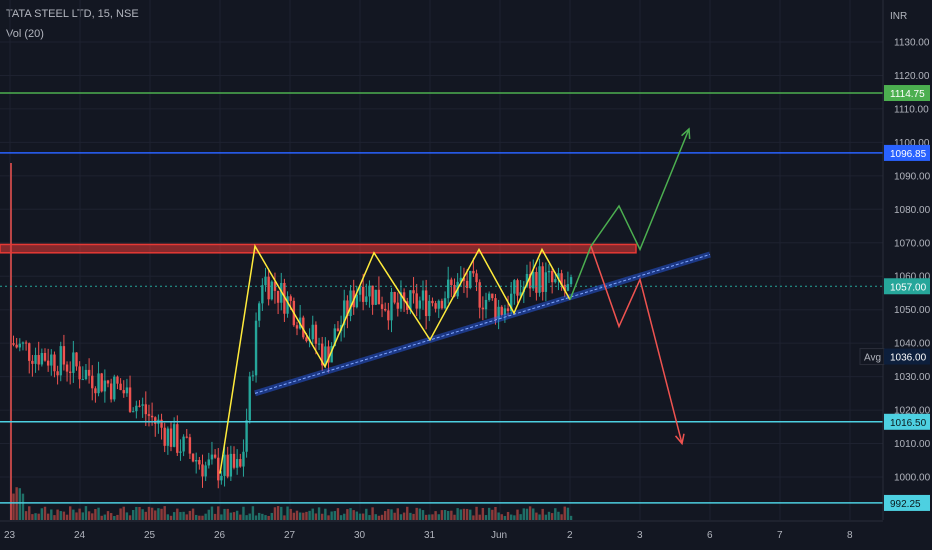 The width and height of the screenshot is (932, 550). What do you see at coordinates (912, 143) in the screenshot?
I see `price-tick-label: 1100.00` at bounding box center [912, 143].